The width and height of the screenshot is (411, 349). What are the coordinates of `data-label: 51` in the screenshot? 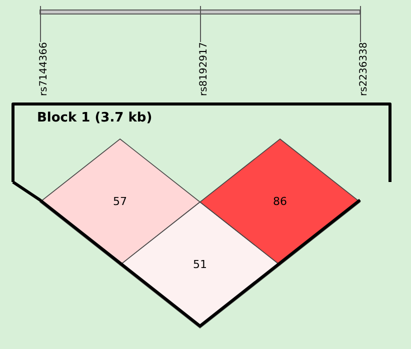 It's located at (200, 264).